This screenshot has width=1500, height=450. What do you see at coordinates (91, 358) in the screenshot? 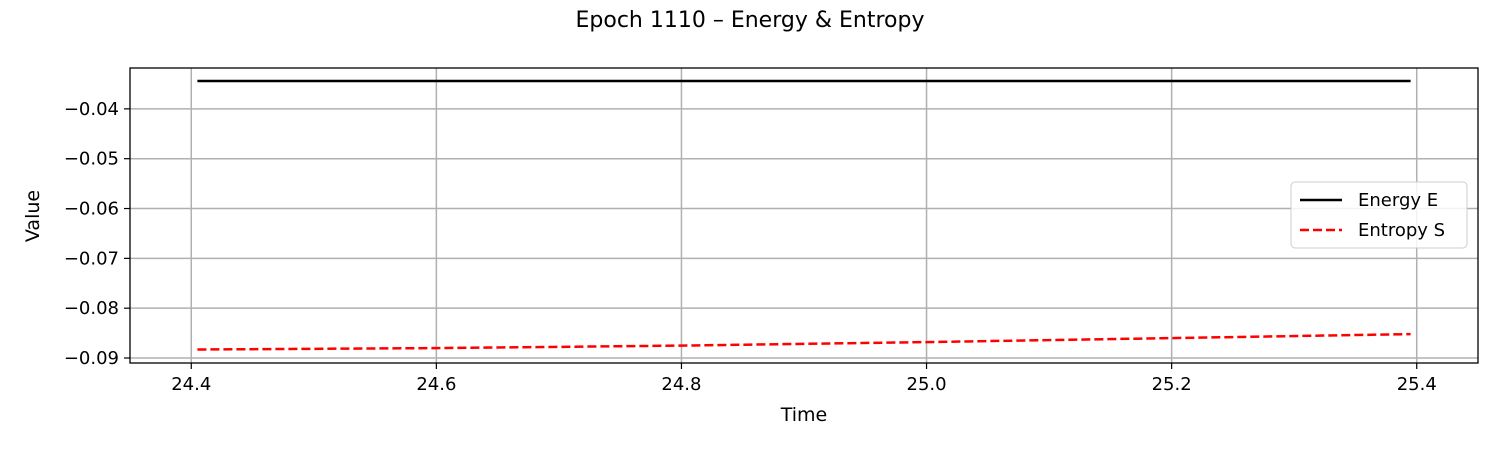
I see `y-tick-label: −0.09` at bounding box center [91, 358].